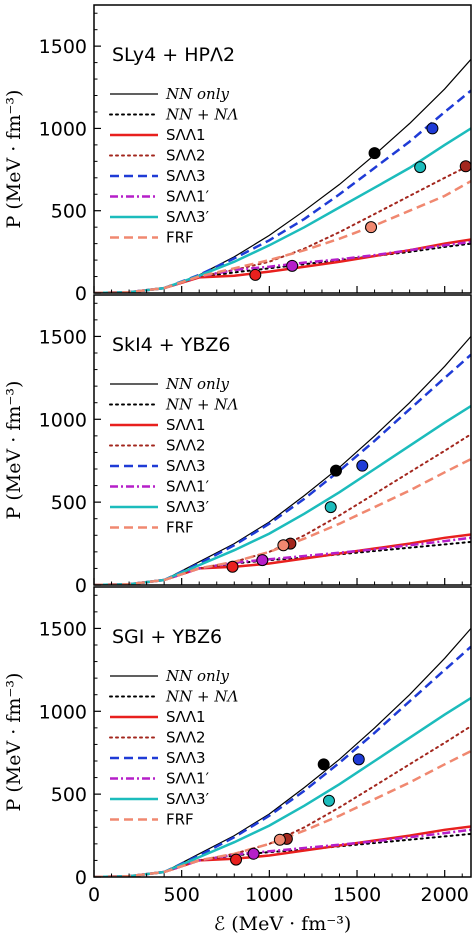  Describe the element at coordinates (94, 895) in the screenshot. I see `x-tick-label: 0` at that location.